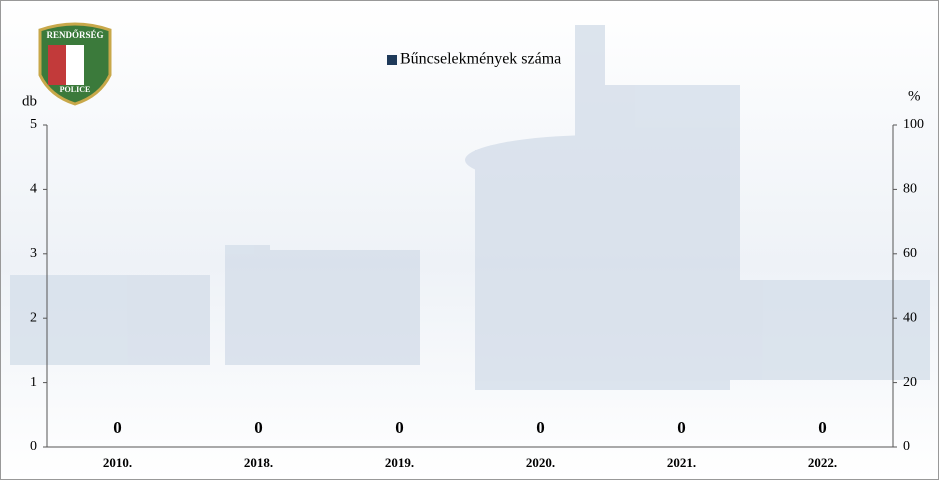 Image resolution: width=939 pixels, height=480 pixels. Describe the element at coordinates (33, 253) in the screenshot. I see `y-tick-label: 3` at that location.